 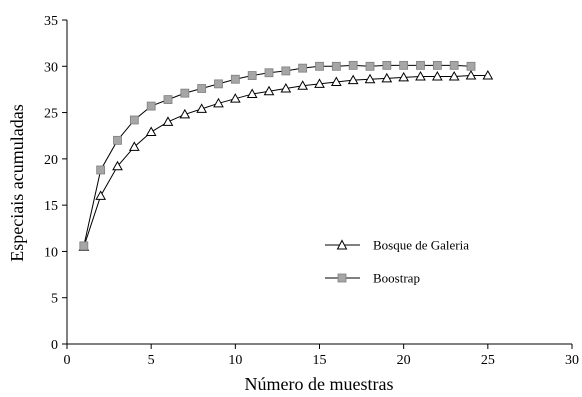 I want to click on y-tick-label: 30, so click(x=51, y=67).